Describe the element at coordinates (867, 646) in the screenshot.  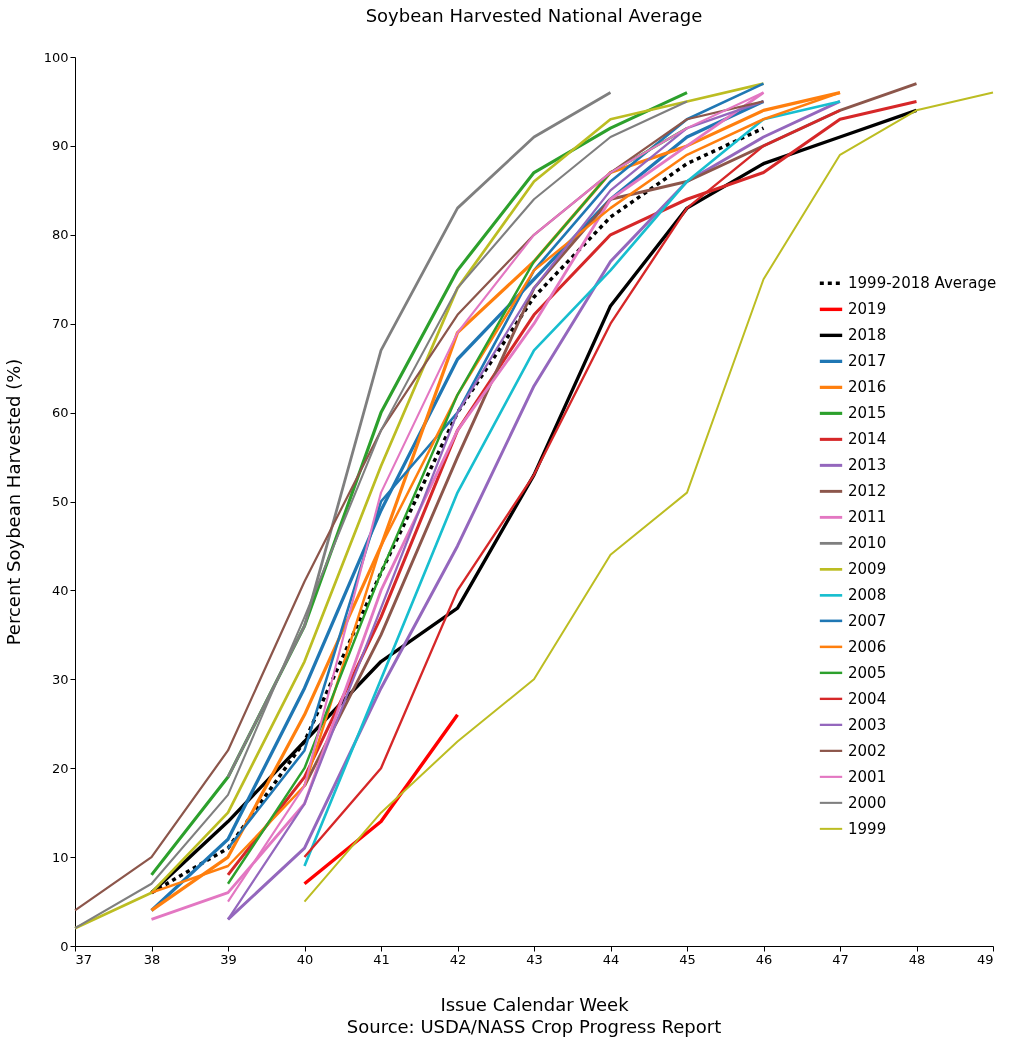
I see `legend-label: 2006` at that location.